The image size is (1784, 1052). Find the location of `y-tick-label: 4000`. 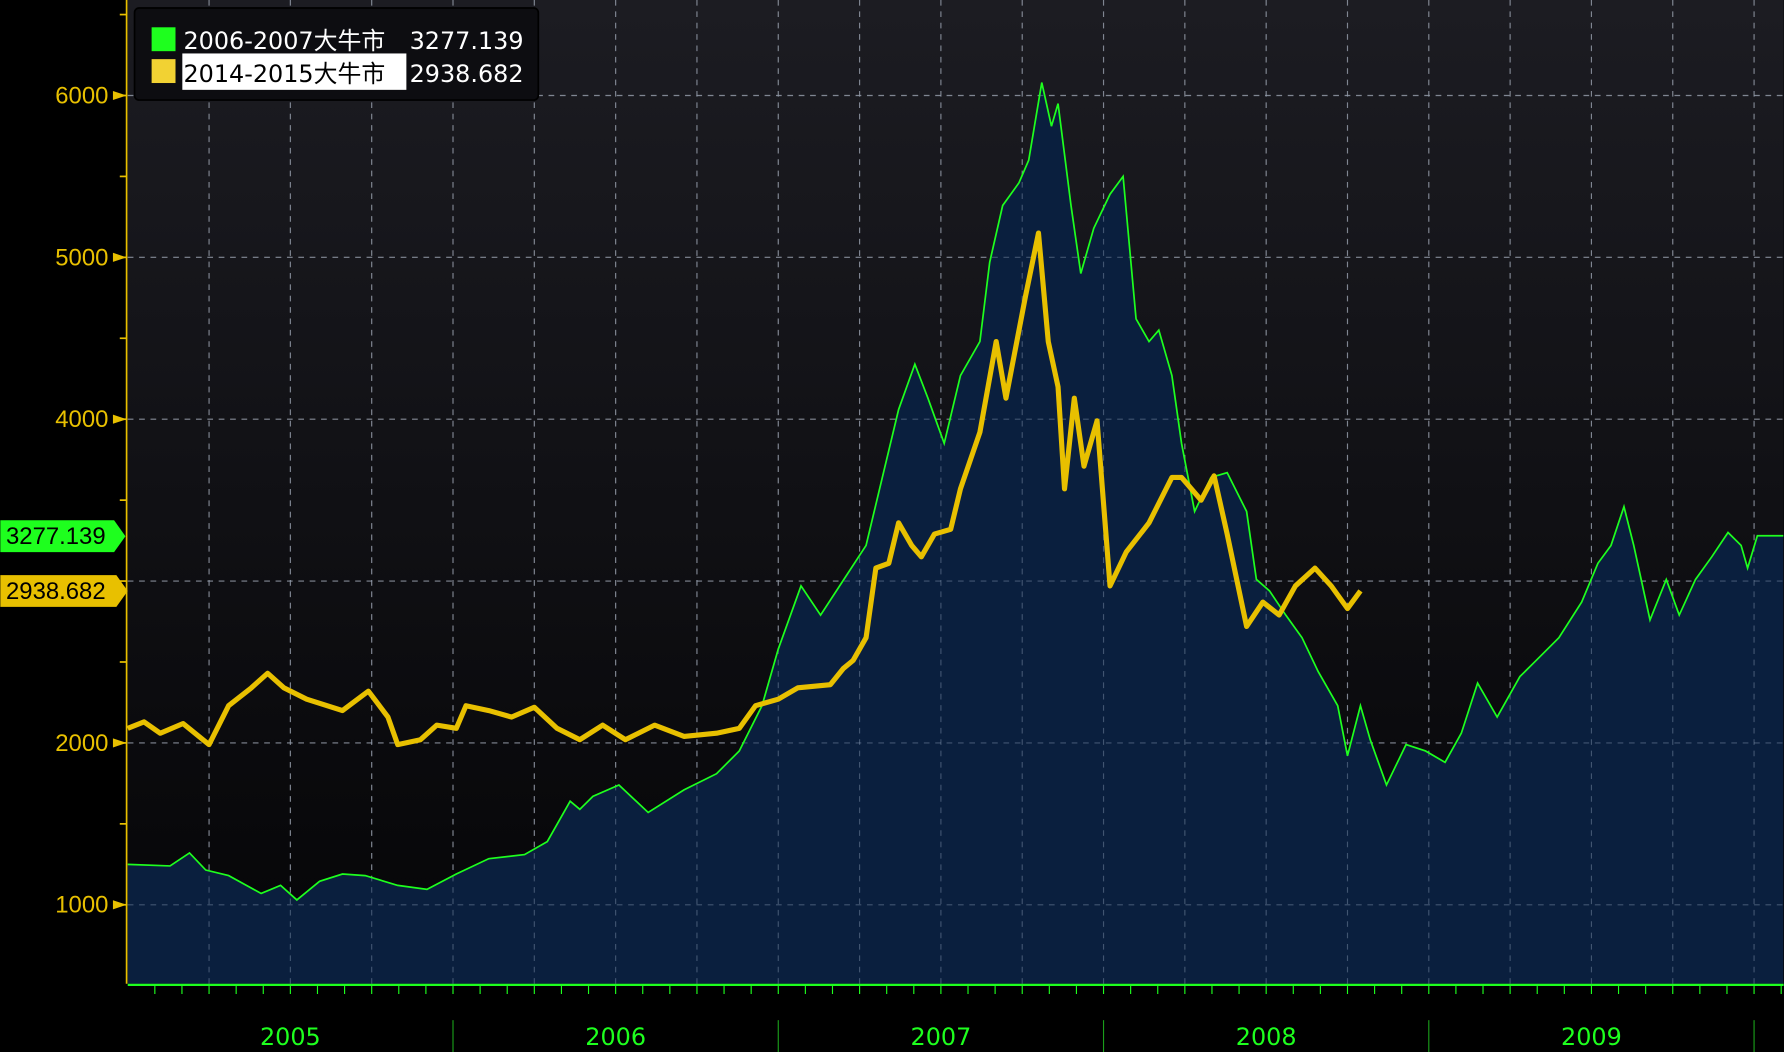

y-tick-label: 4000 is located at coordinates (81, 419).